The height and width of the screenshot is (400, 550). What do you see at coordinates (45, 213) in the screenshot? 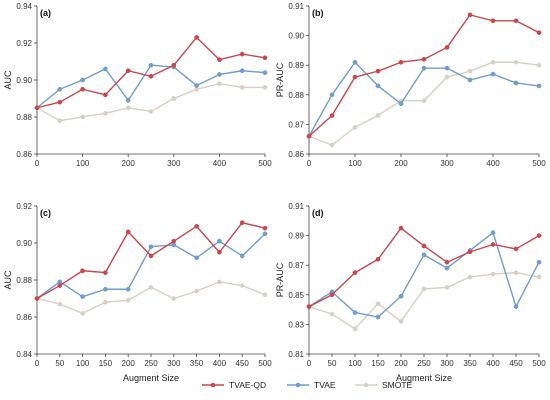
I see `panel-label: (c)` at bounding box center [45, 213].